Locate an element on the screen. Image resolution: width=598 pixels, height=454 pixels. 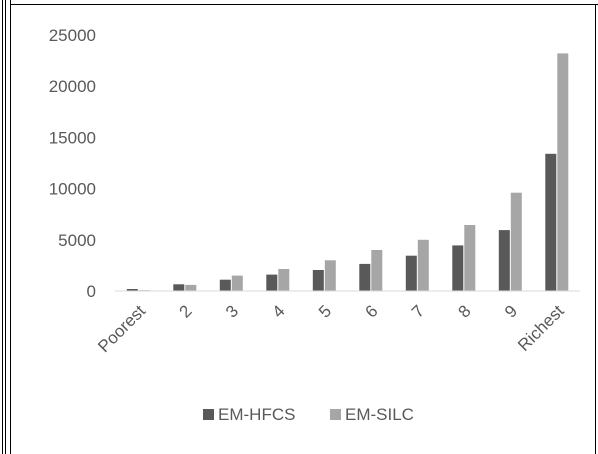
frame-border-top is located at coordinates (304, 4).